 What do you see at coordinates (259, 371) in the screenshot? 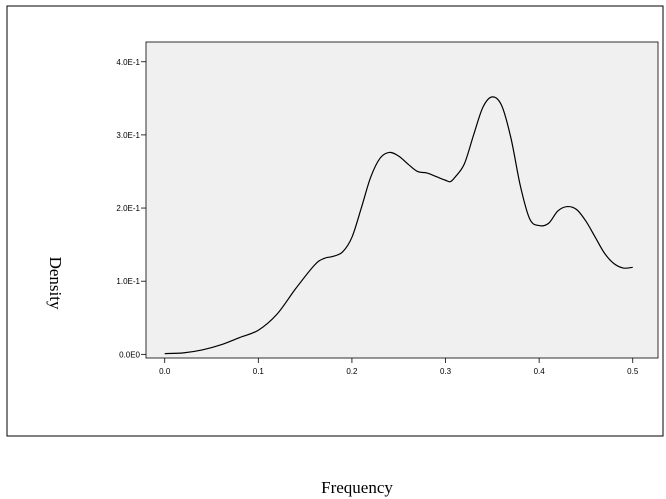
I see `x-tick-label: 0.1` at bounding box center [259, 371].